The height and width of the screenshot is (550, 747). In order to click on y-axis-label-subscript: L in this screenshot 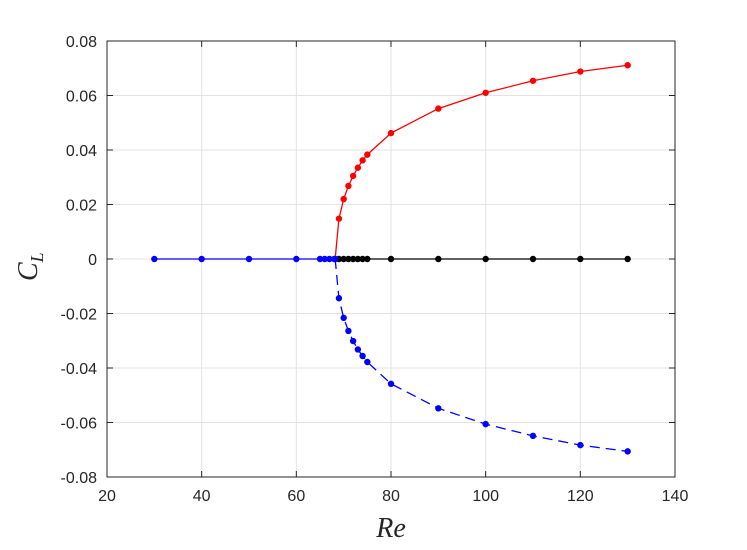, I will do `click(37, 257)`.